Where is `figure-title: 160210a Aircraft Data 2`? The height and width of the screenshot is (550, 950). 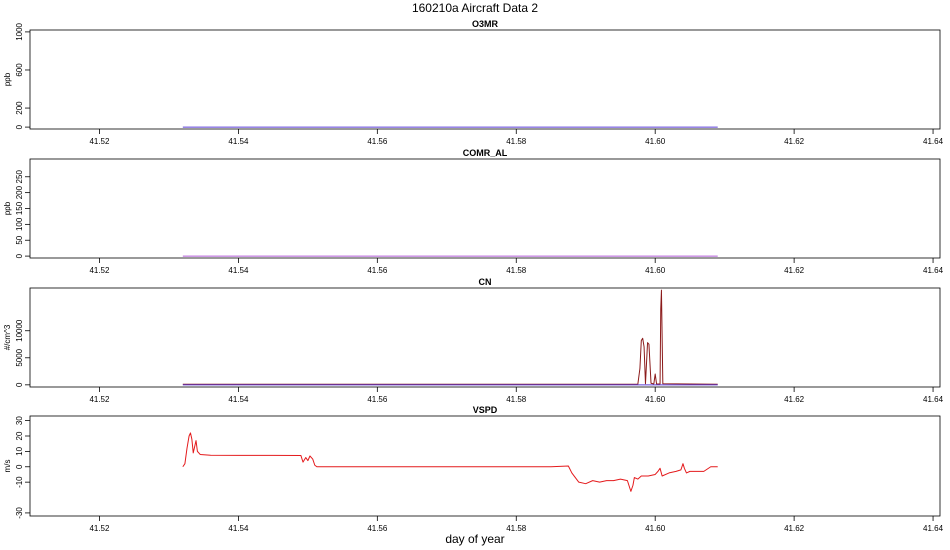
figure-title: 160210a Aircraft Data 2 is located at coordinates (475, 8).